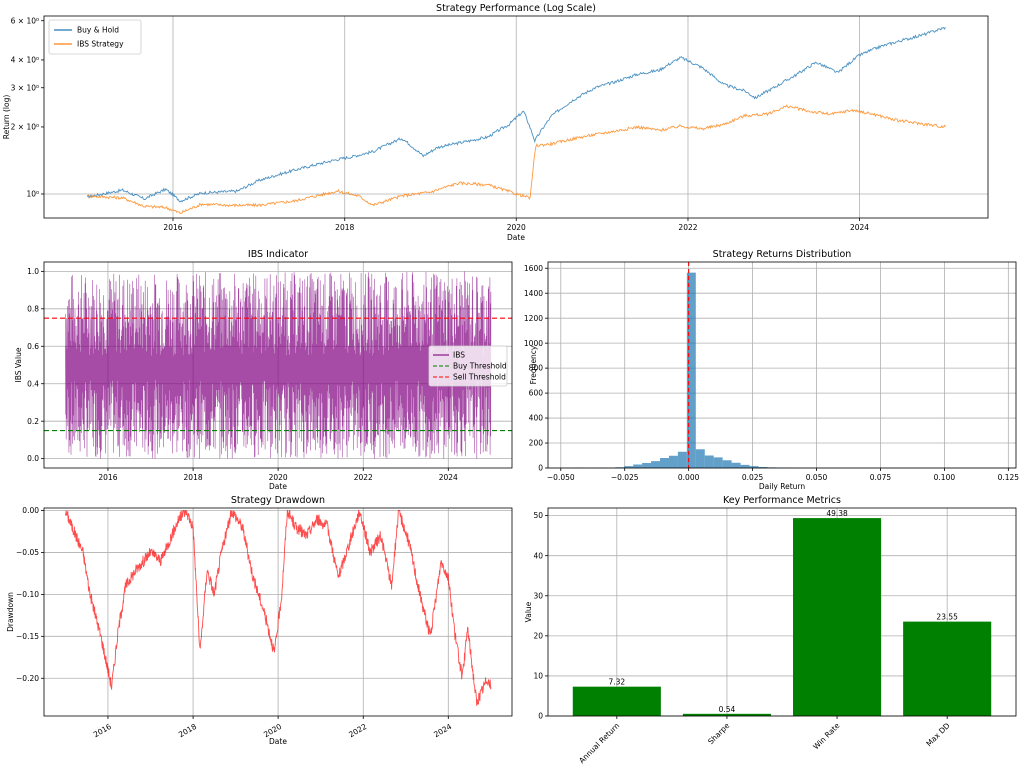 Image resolution: width=1024 pixels, height=768 pixels. What do you see at coordinates (278, 254) in the screenshot?
I see `ibs-title: IBS Indicator` at bounding box center [278, 254].